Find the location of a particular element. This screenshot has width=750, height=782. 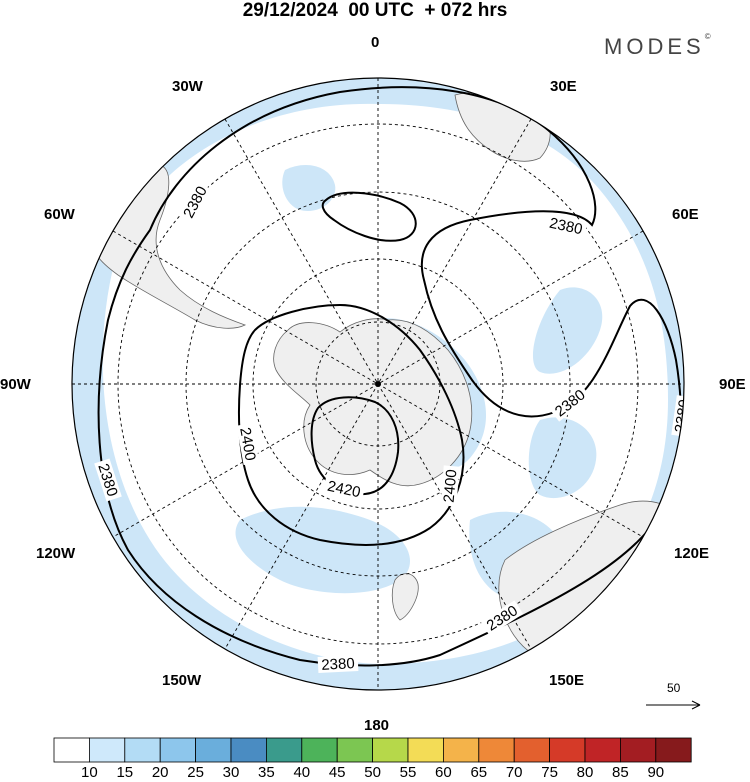

lon-label-60e: 60E is located at coordinates (685, 214).